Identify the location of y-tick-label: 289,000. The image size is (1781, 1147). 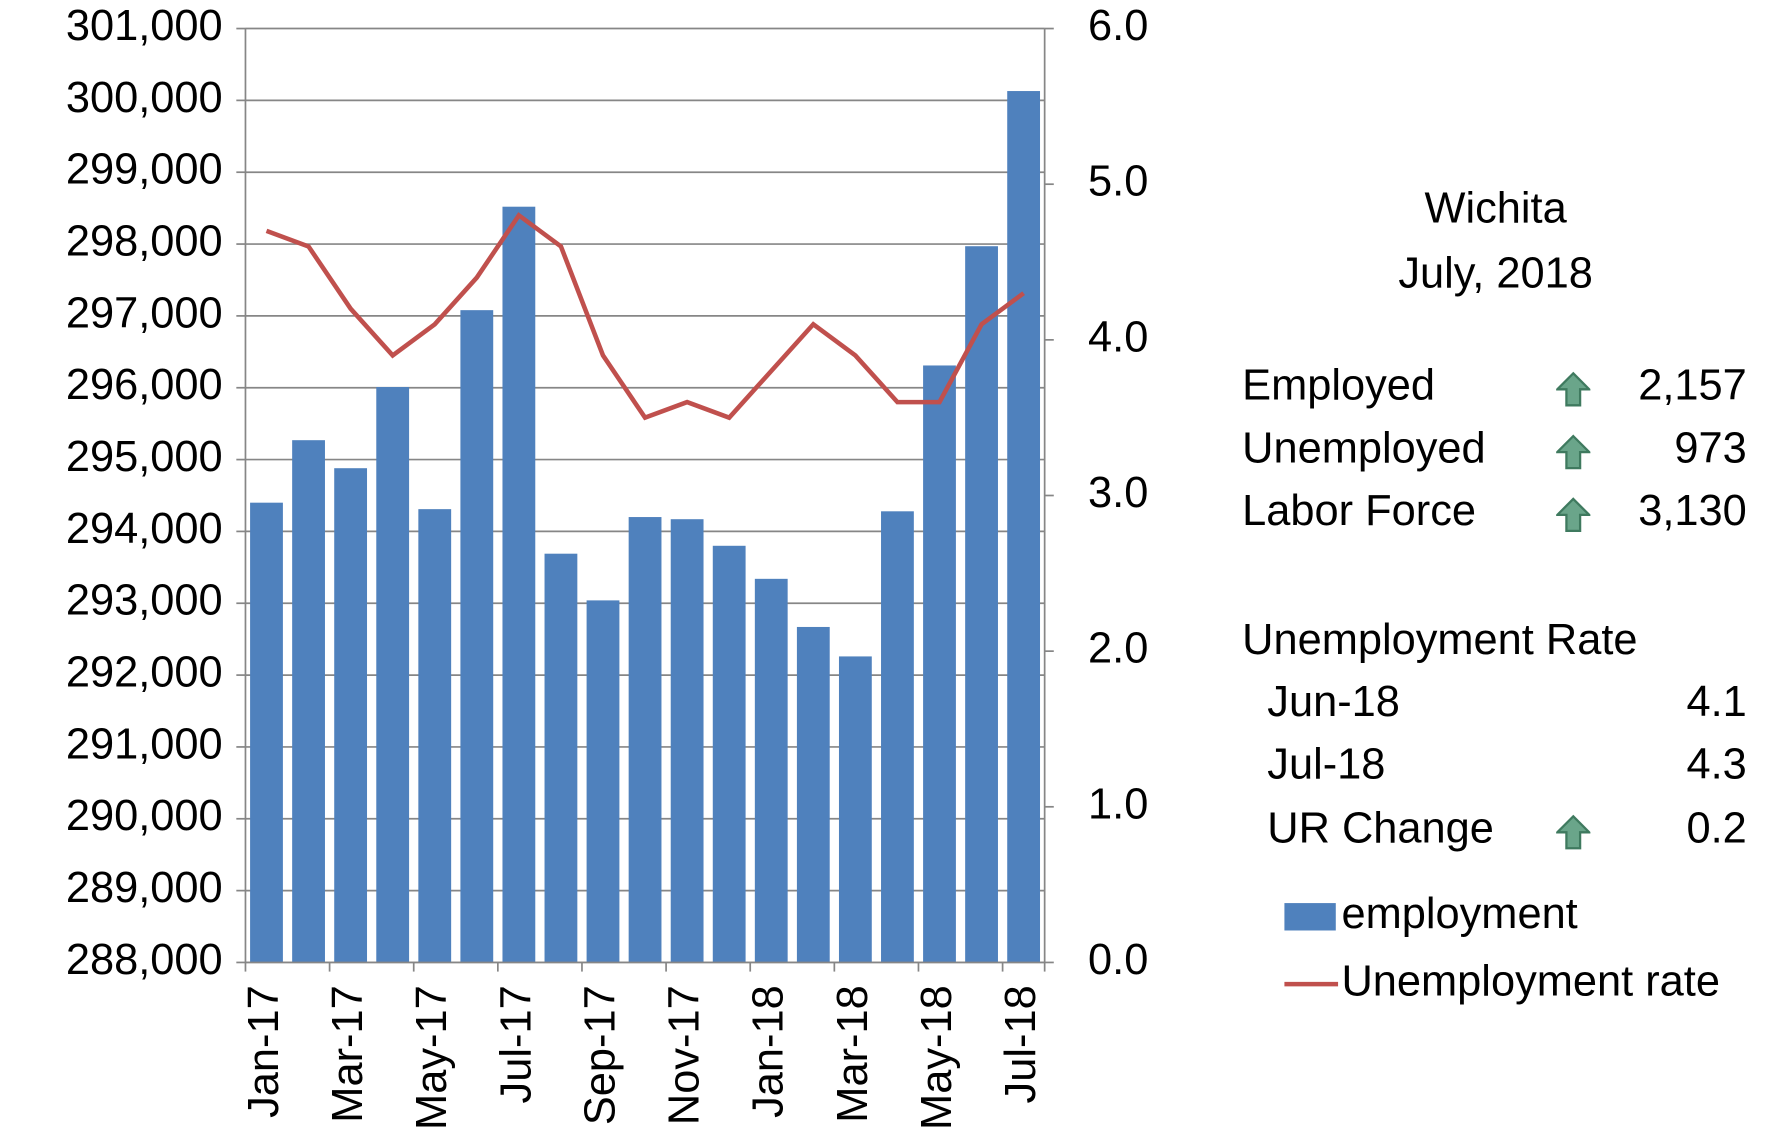
(144, 888).